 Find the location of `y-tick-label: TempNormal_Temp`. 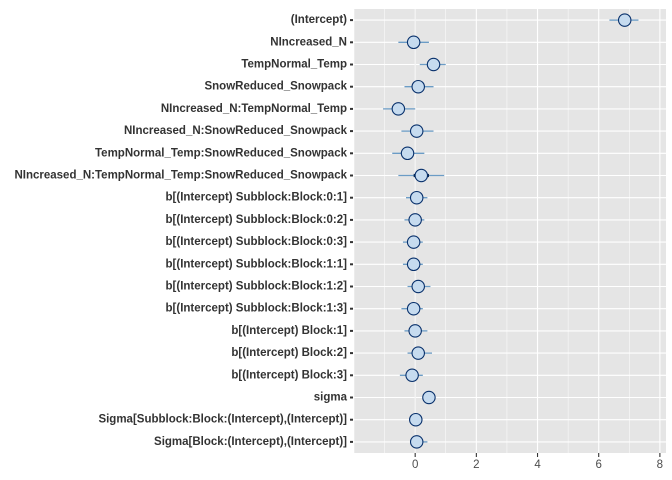

y-tick-label: TempNormal_Temp is located at coordinates (294, 65).